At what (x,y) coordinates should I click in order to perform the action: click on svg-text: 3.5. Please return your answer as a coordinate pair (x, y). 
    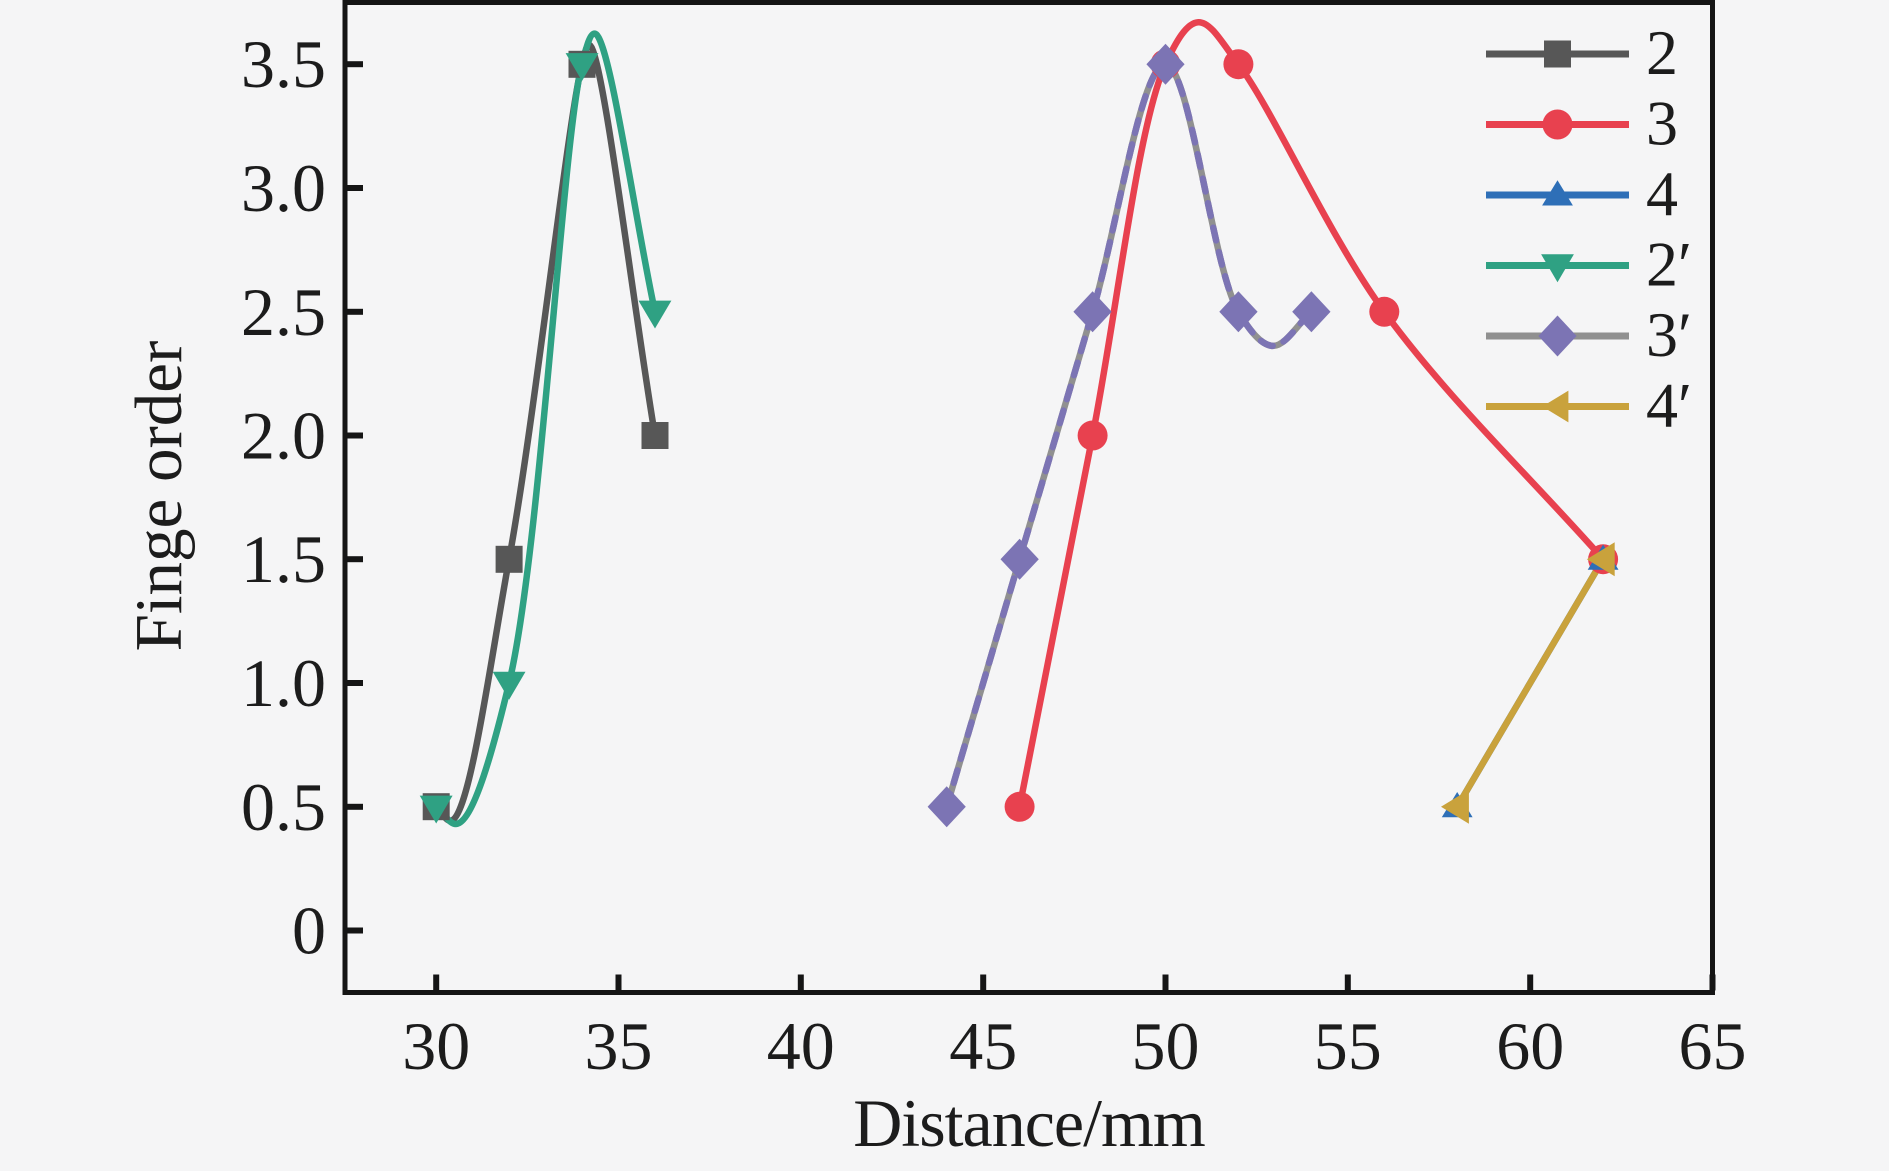
    Looking at the image, I should click on (283, 64).